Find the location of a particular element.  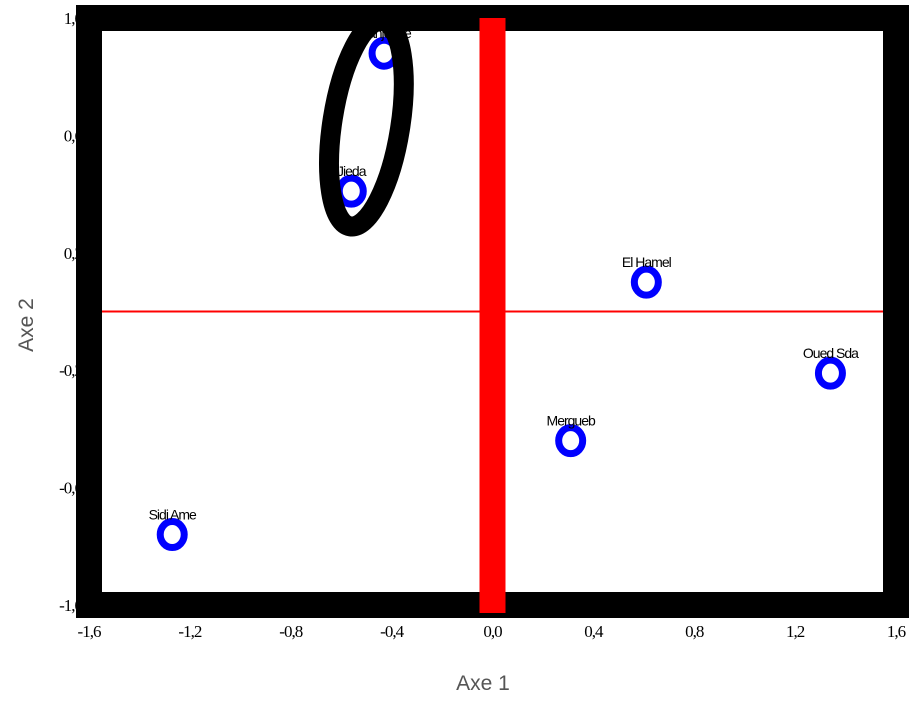

point-label: Mergueb is located at coordinates (571, 421).